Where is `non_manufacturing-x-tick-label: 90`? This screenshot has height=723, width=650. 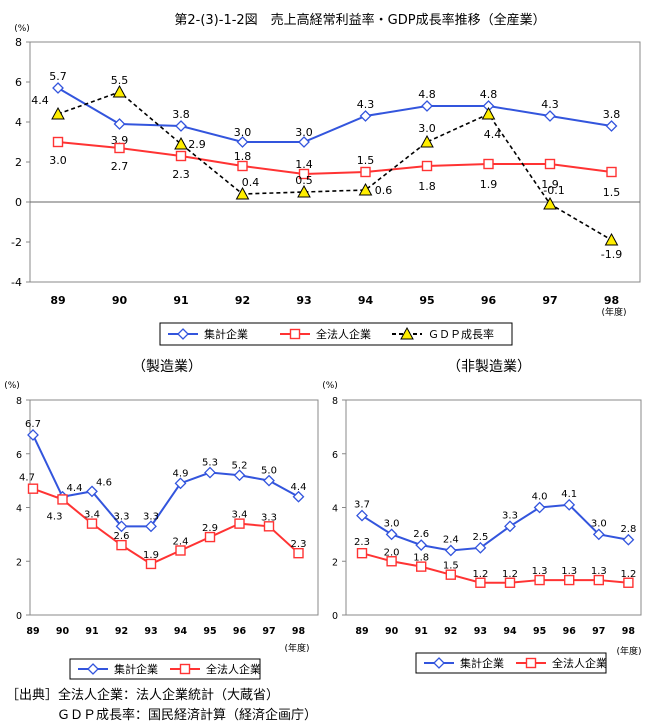 non_manufacturing-x-tick-label: 90 is located at coordinates (392, 631).